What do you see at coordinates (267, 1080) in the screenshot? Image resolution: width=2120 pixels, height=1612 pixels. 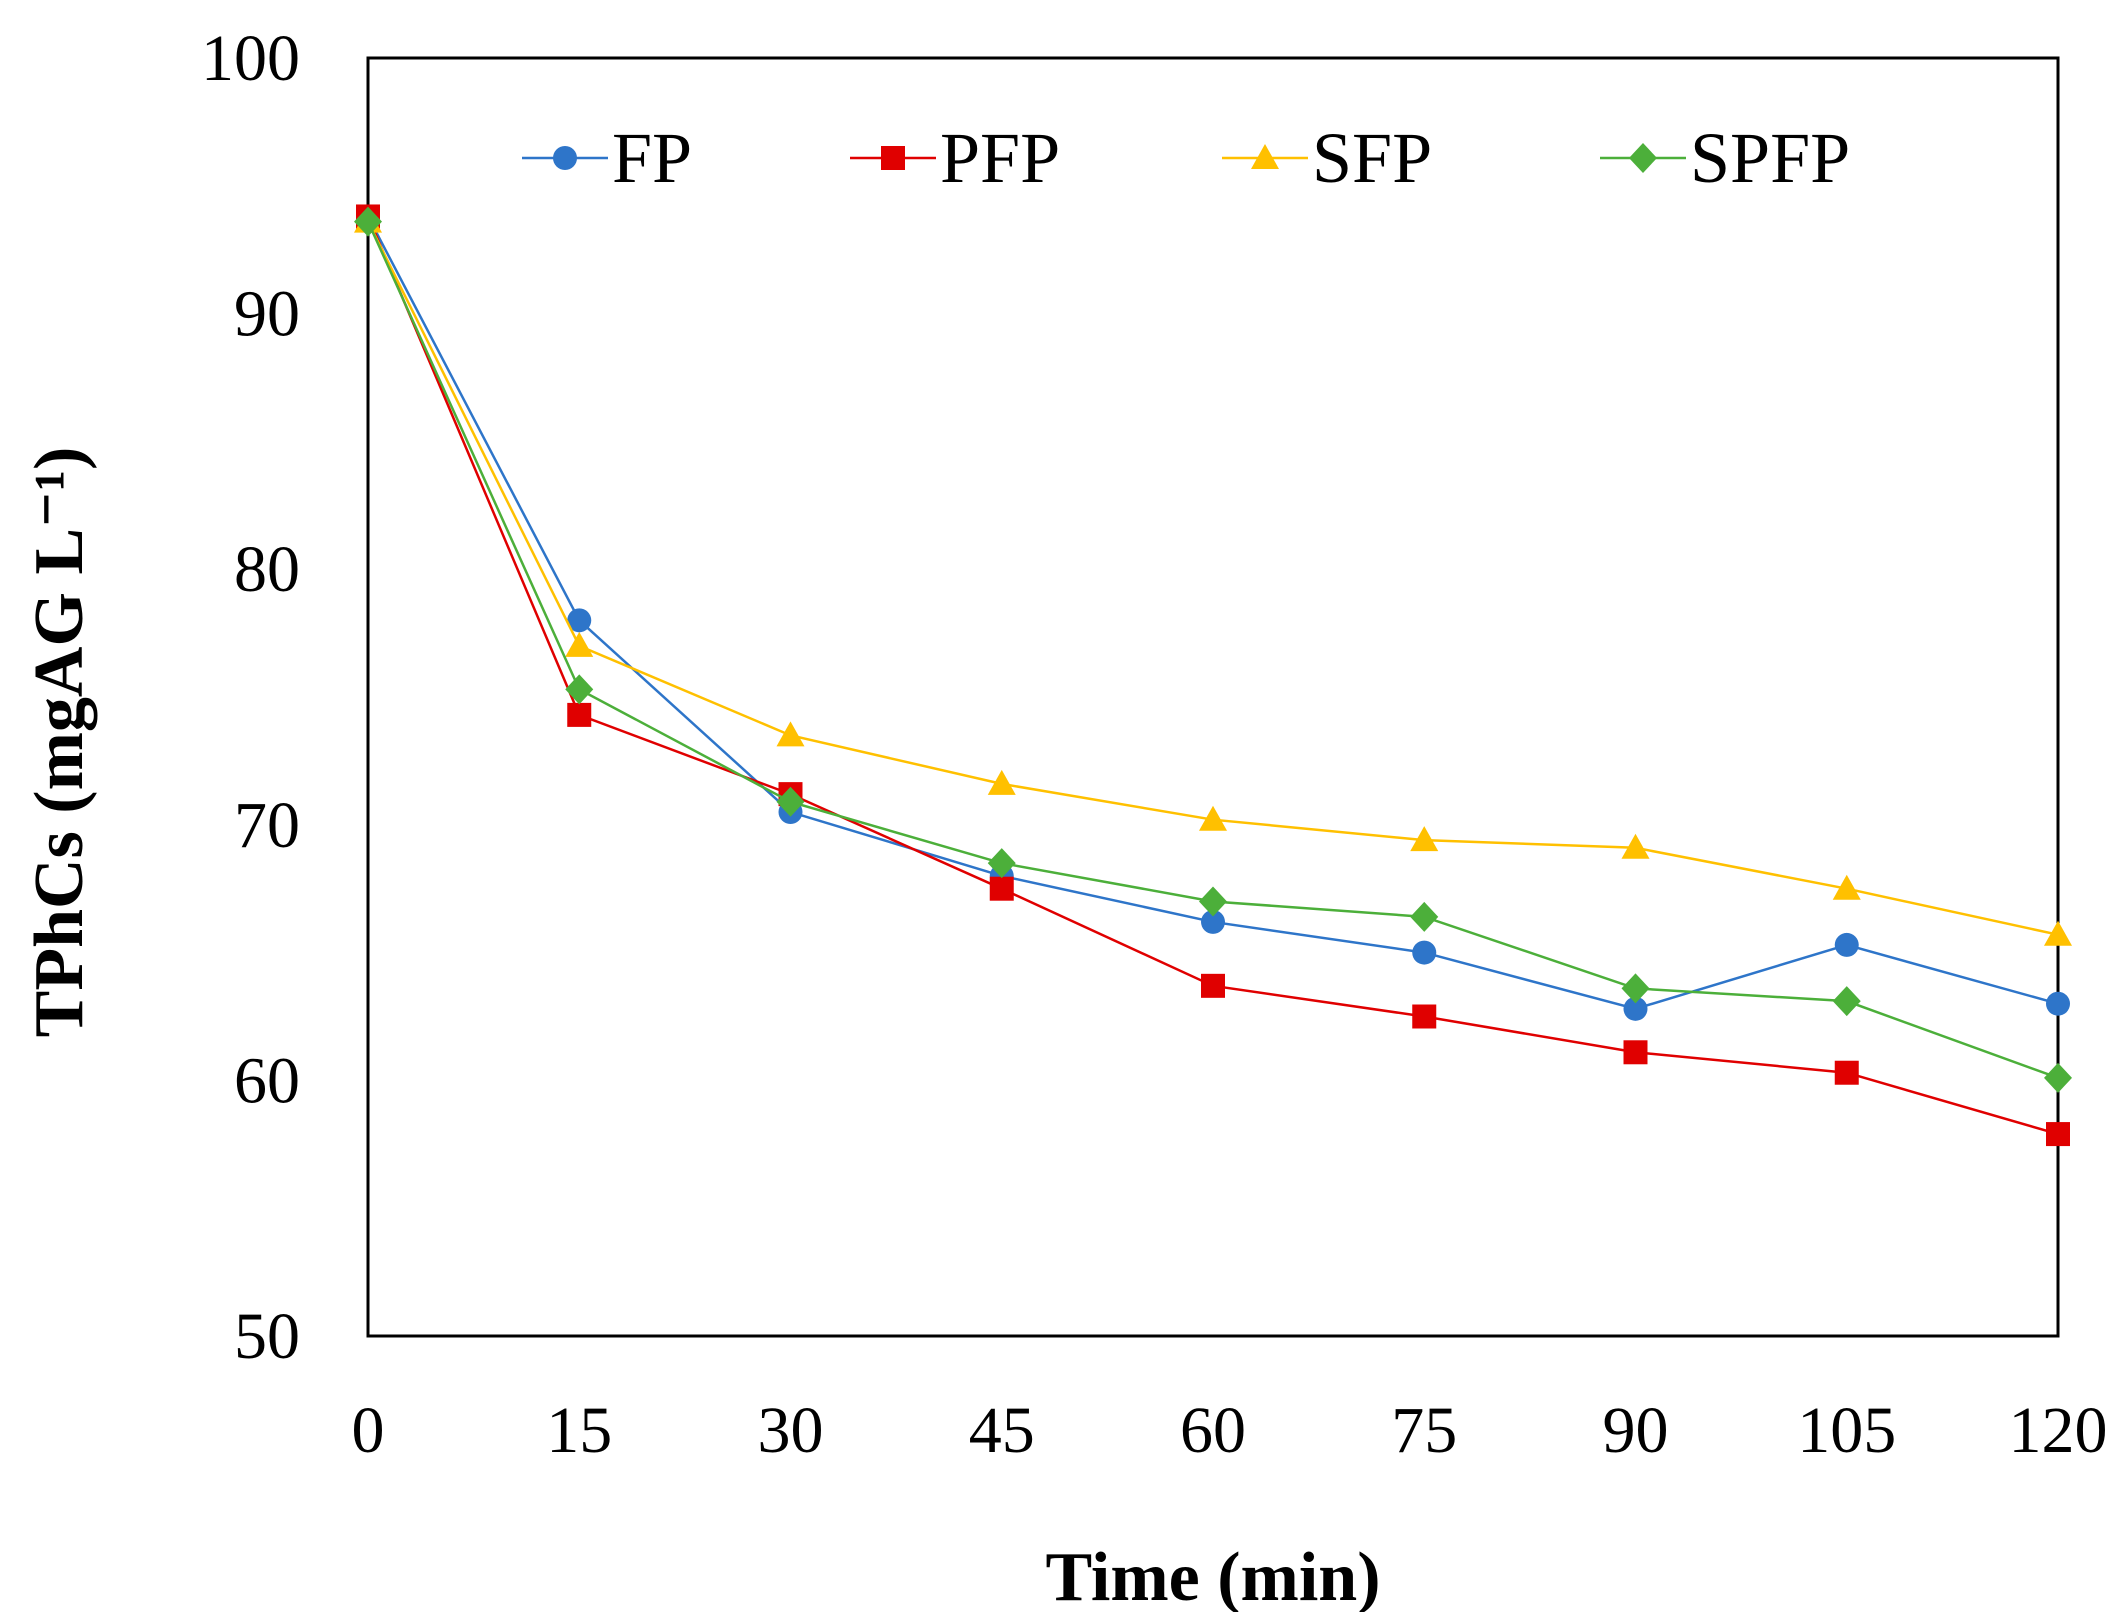 I see `y-tick-label: 60` at bounding box center [267, 1080].